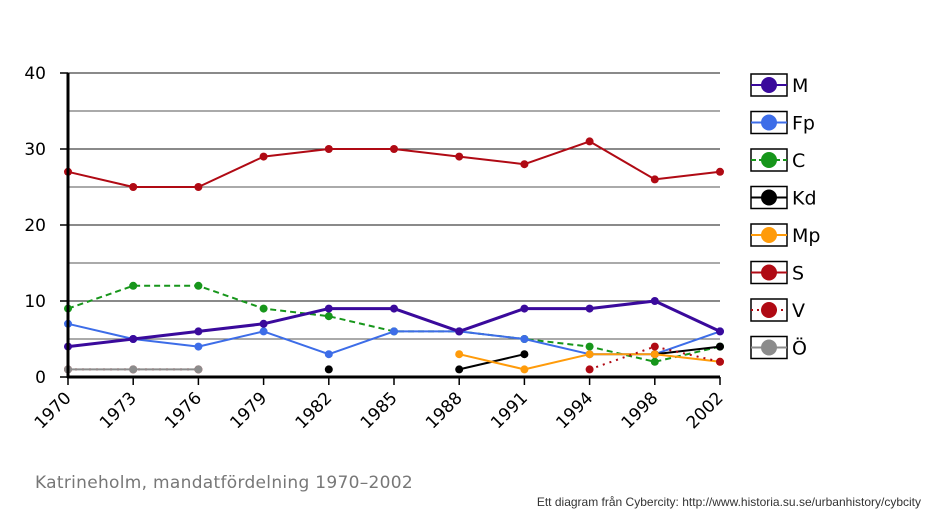 Image resolution: width=934 pixels, height=521 pixels. I want to click on series-M, so click(394, 324).